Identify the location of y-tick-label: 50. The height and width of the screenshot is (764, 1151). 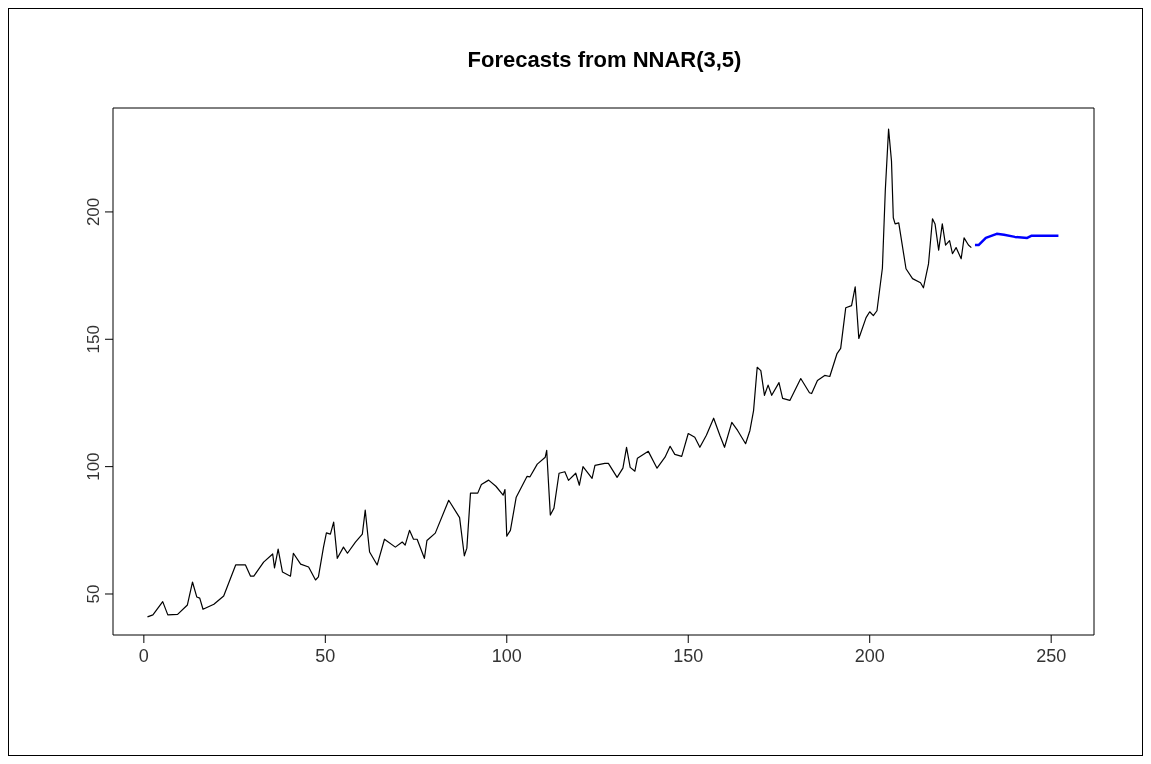
(93, 594).